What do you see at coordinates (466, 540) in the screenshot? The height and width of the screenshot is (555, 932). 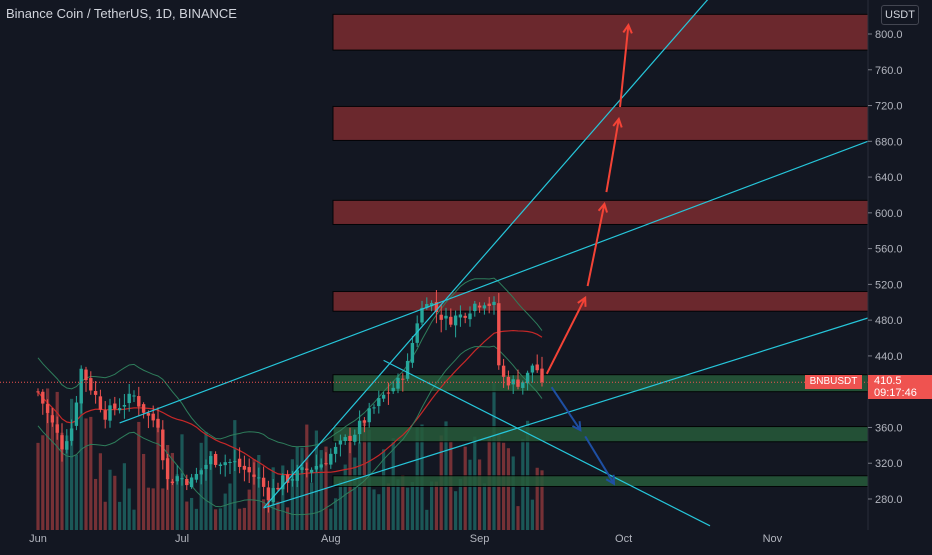 I see `time-axis-panel` at bounding box center [466, 540].